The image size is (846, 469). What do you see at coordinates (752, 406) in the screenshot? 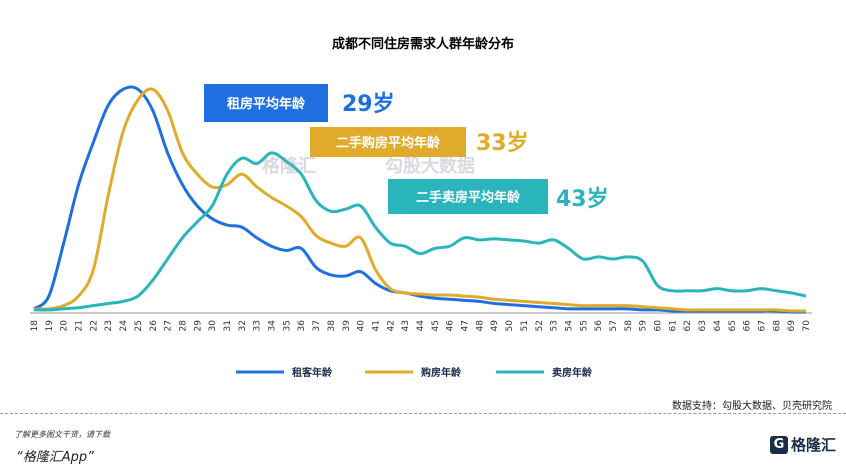
I see `data-source: 数据支持：勾股大数据、贝壳研究院` at bounding box center [752, 406].